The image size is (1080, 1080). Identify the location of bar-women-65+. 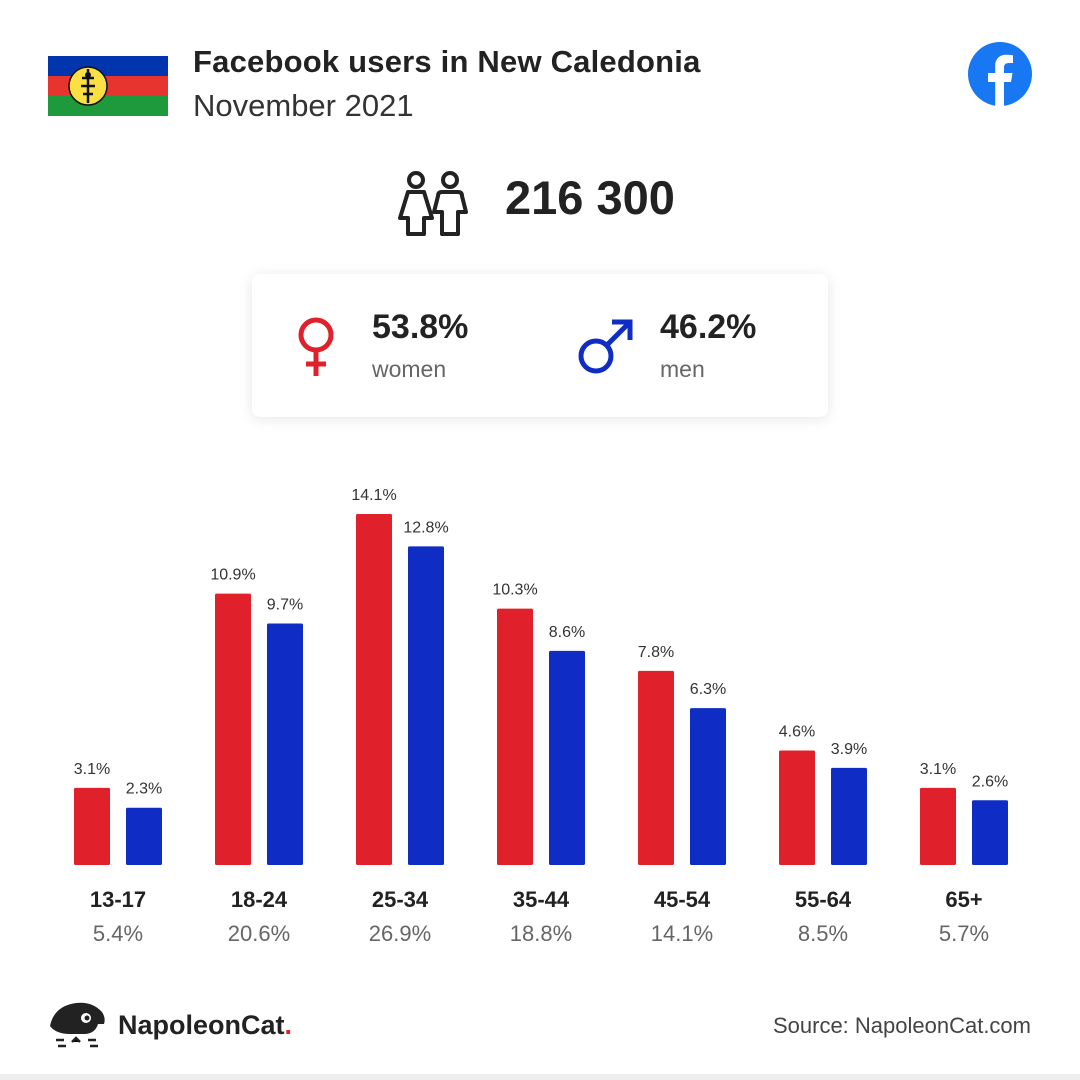
(938, 826).